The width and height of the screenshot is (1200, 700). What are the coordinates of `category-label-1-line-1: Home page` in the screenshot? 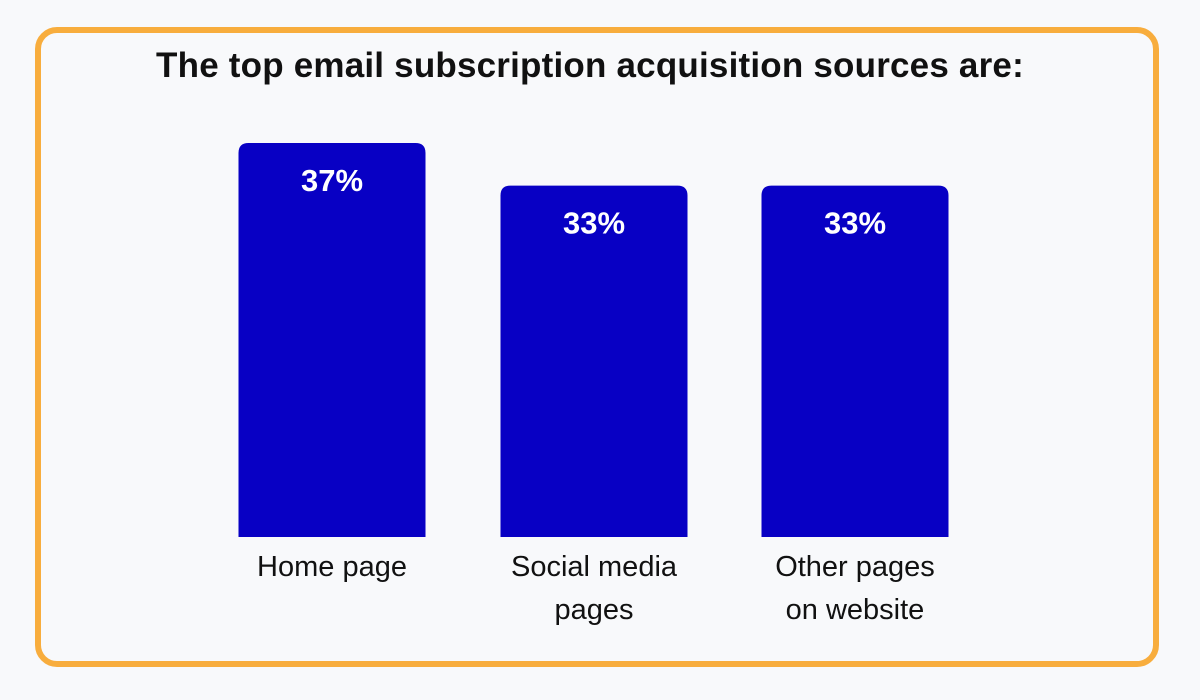 It's located at (332, 567).